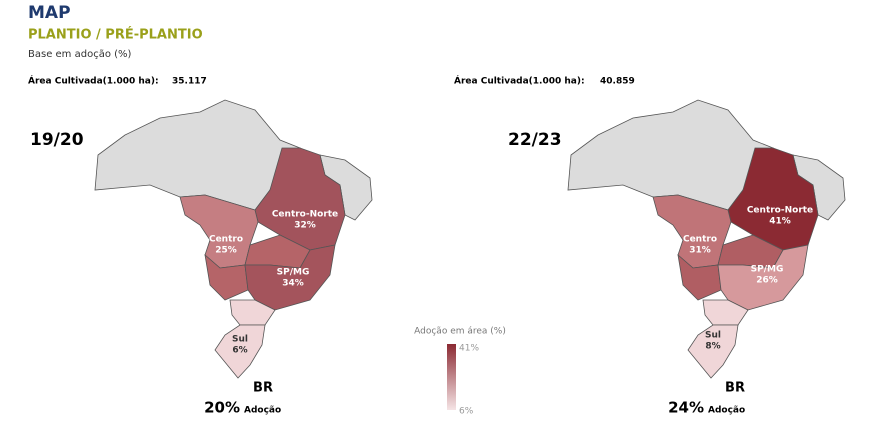  I want to click on legend-title: Adoção em área (%), so click(460, 332).